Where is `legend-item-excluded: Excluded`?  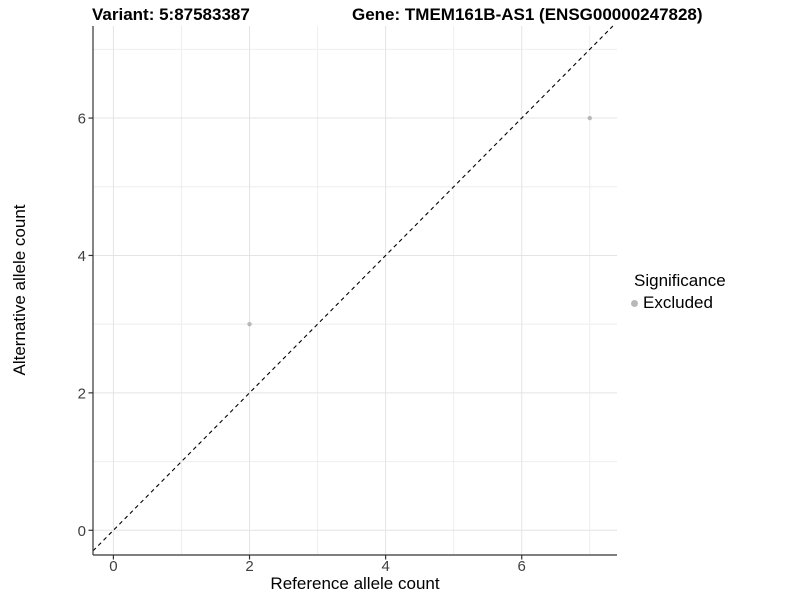 legend-item-excluded: Excluded is located at coordinates (678, 303).